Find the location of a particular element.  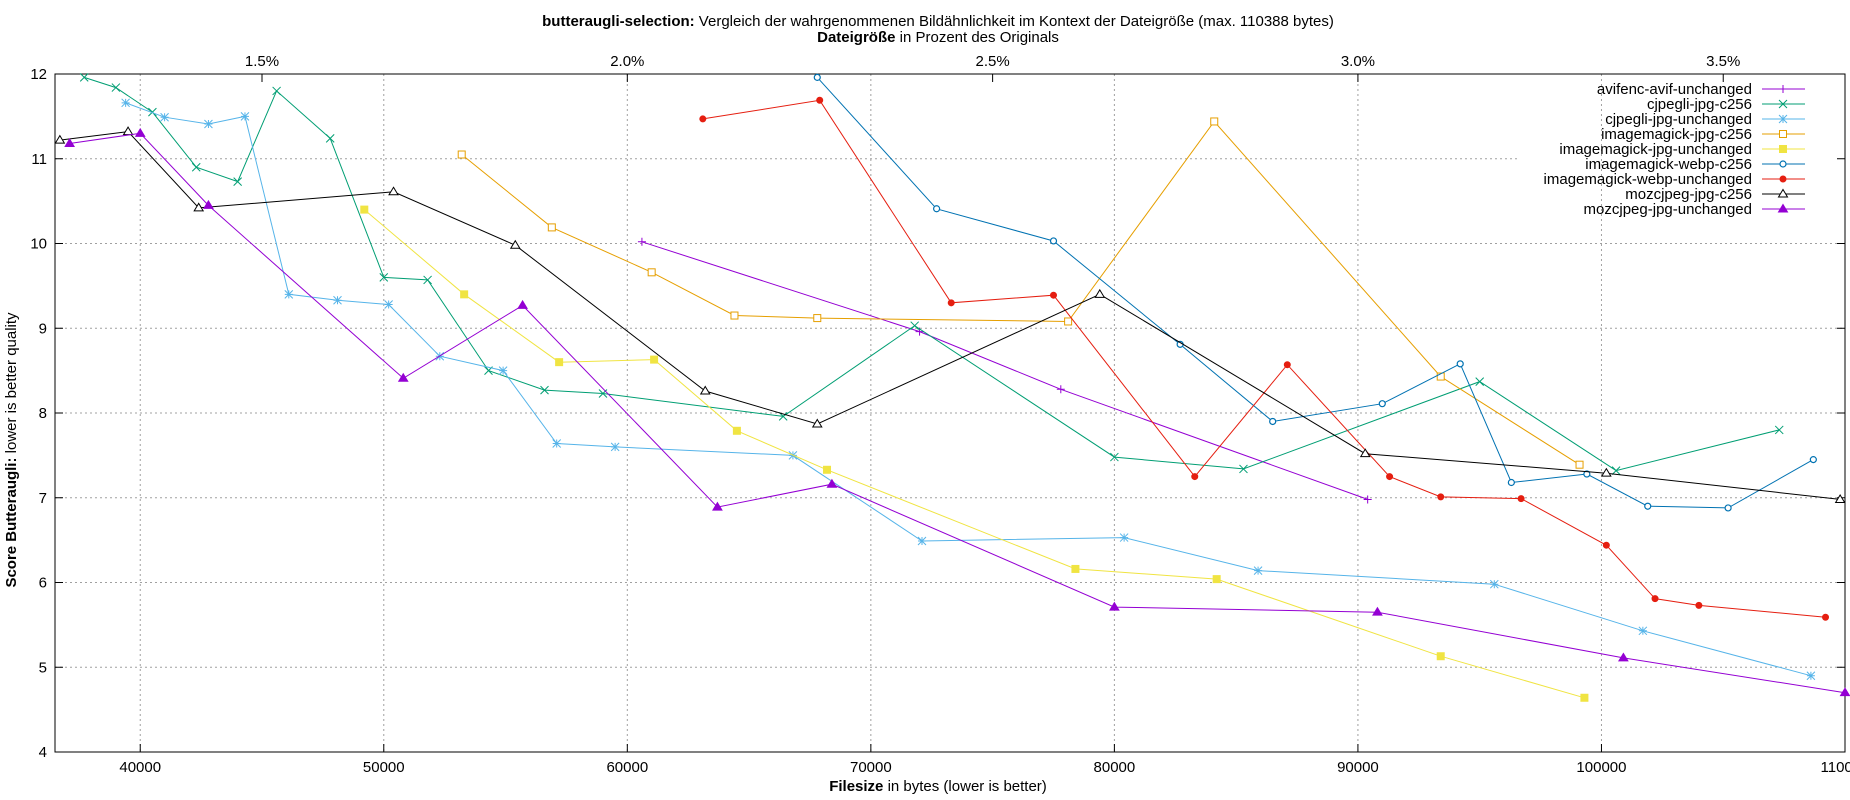

series-line is located at coordinates (1004, 370).